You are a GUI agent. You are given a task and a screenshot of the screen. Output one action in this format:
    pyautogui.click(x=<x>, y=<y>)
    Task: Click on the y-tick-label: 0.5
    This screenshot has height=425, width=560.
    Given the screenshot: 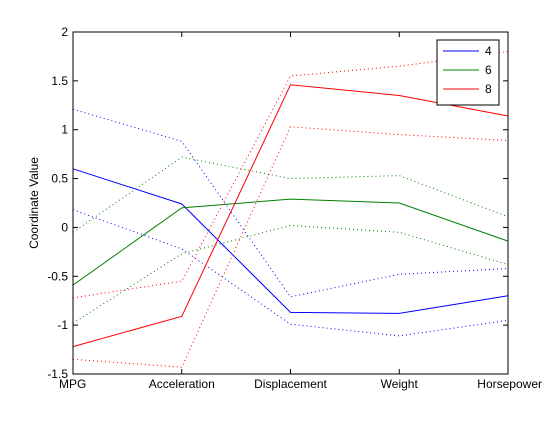 What is the action you would take?
    pyautogui.click(x=59, y=179)
    